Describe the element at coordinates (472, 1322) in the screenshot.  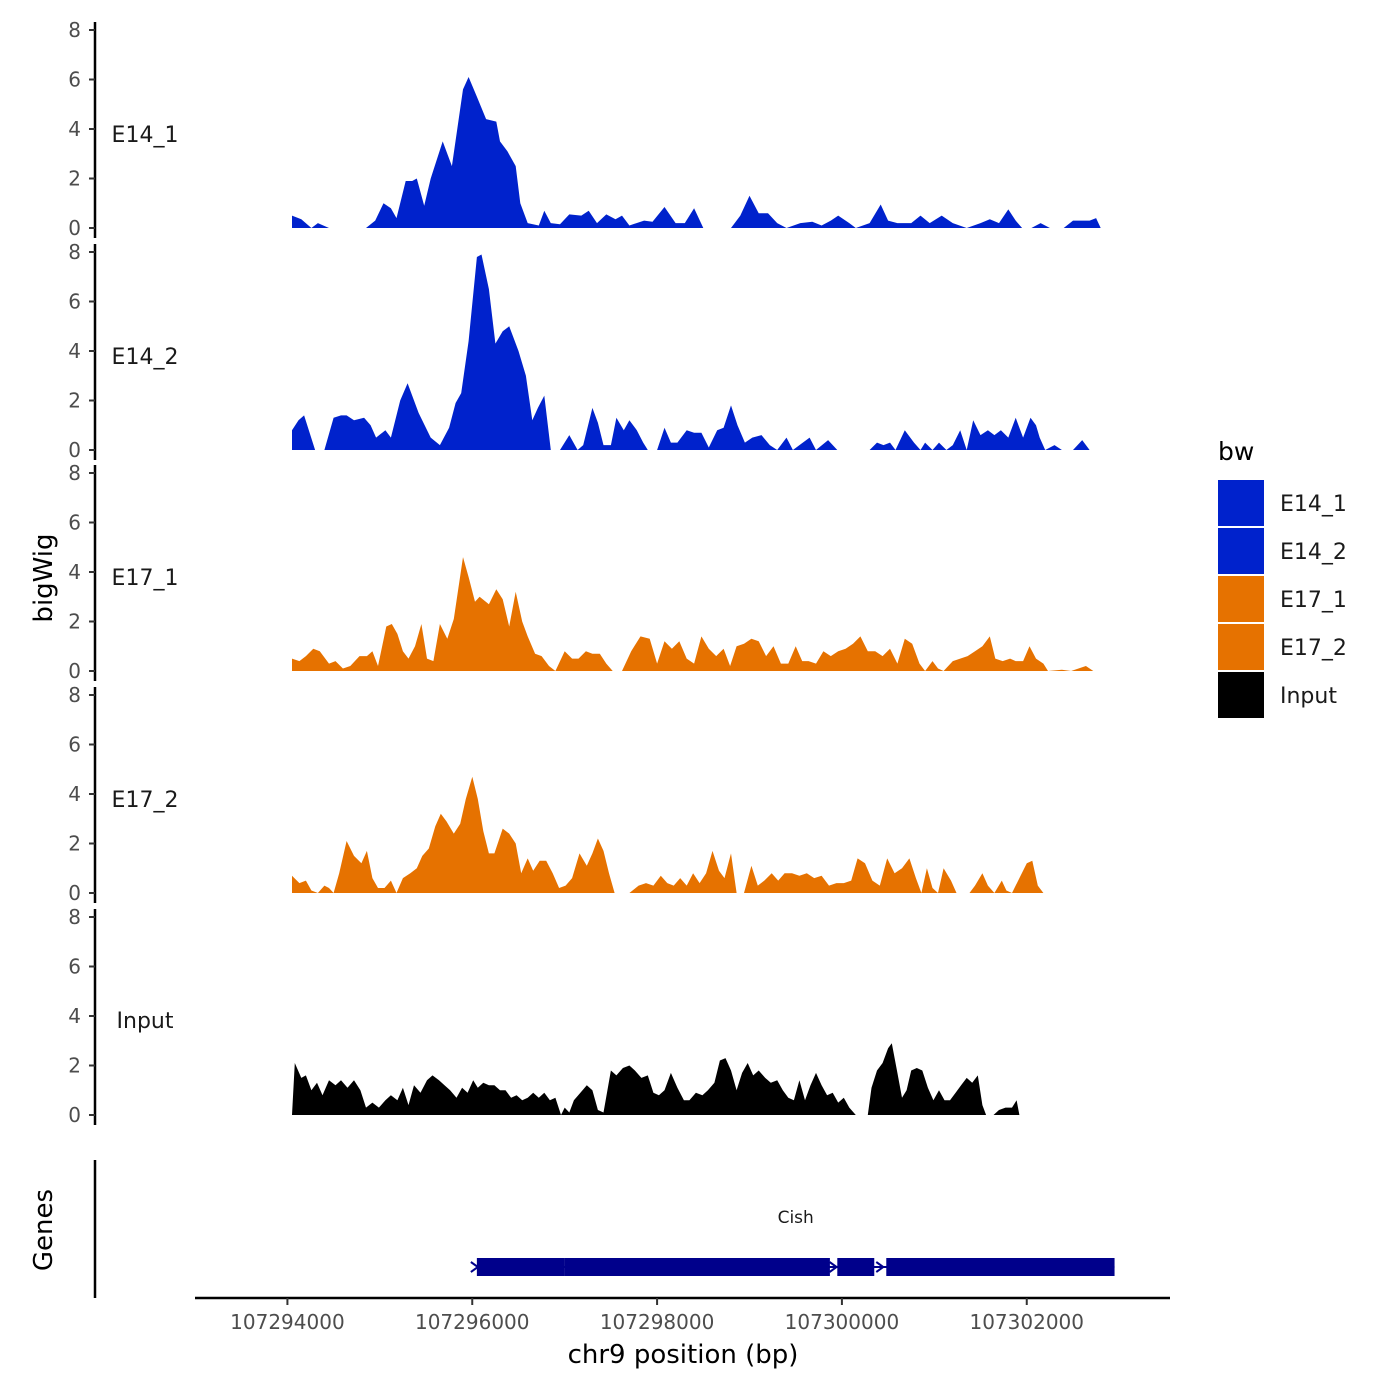
I see `x-tick-label: 107296000` at that location.